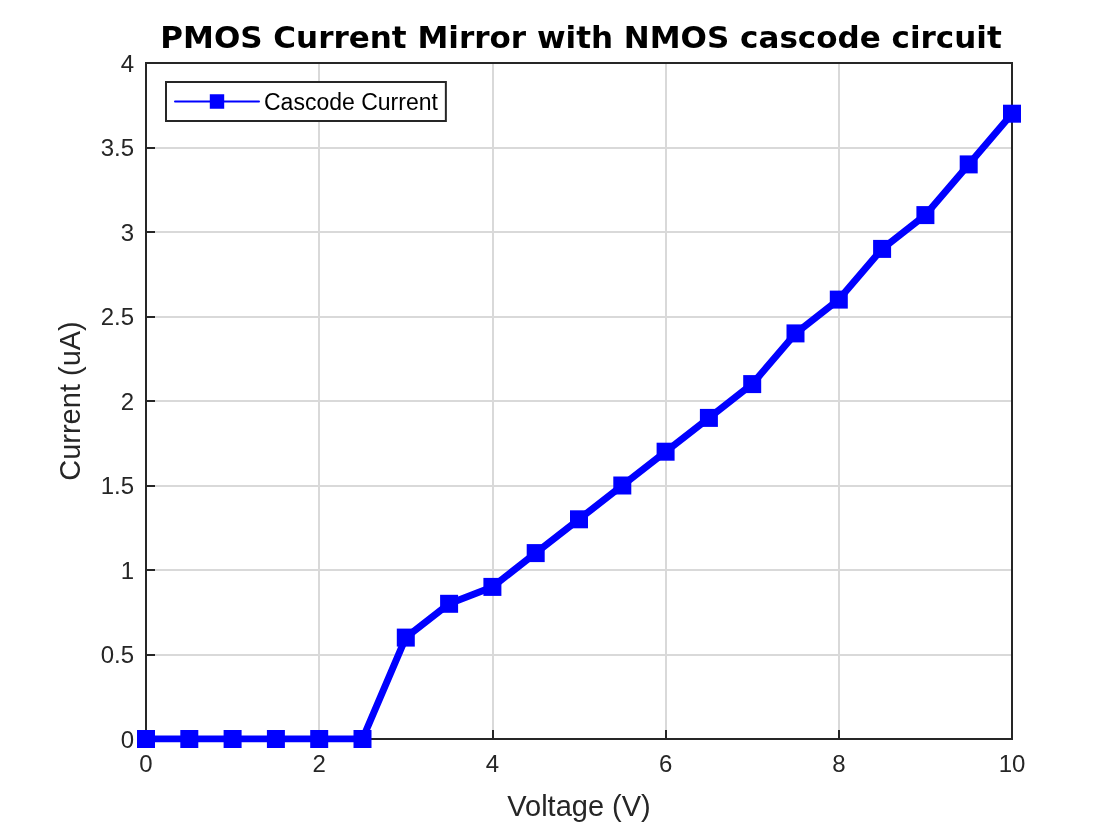  Describe the element at coordinates (665, 763) in the screenshot. I see `x-tick-label: 6` at that location.